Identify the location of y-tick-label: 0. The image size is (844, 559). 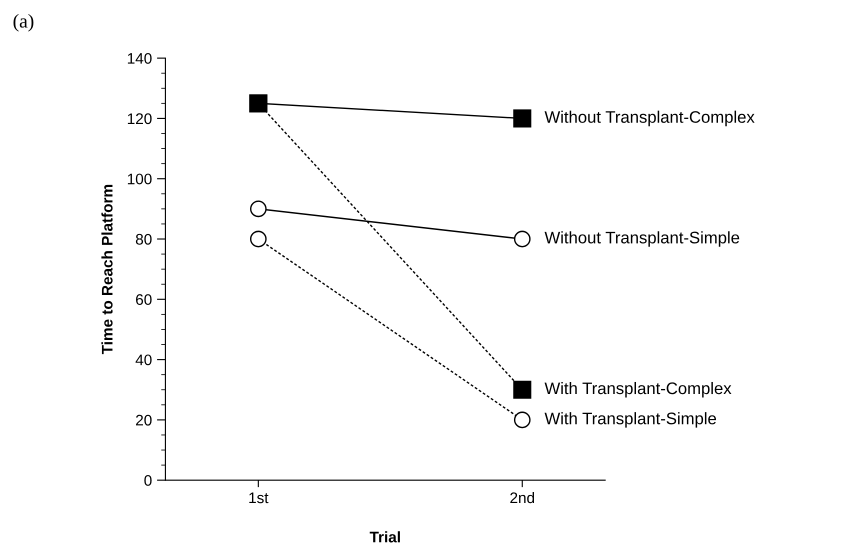
(148, 480).